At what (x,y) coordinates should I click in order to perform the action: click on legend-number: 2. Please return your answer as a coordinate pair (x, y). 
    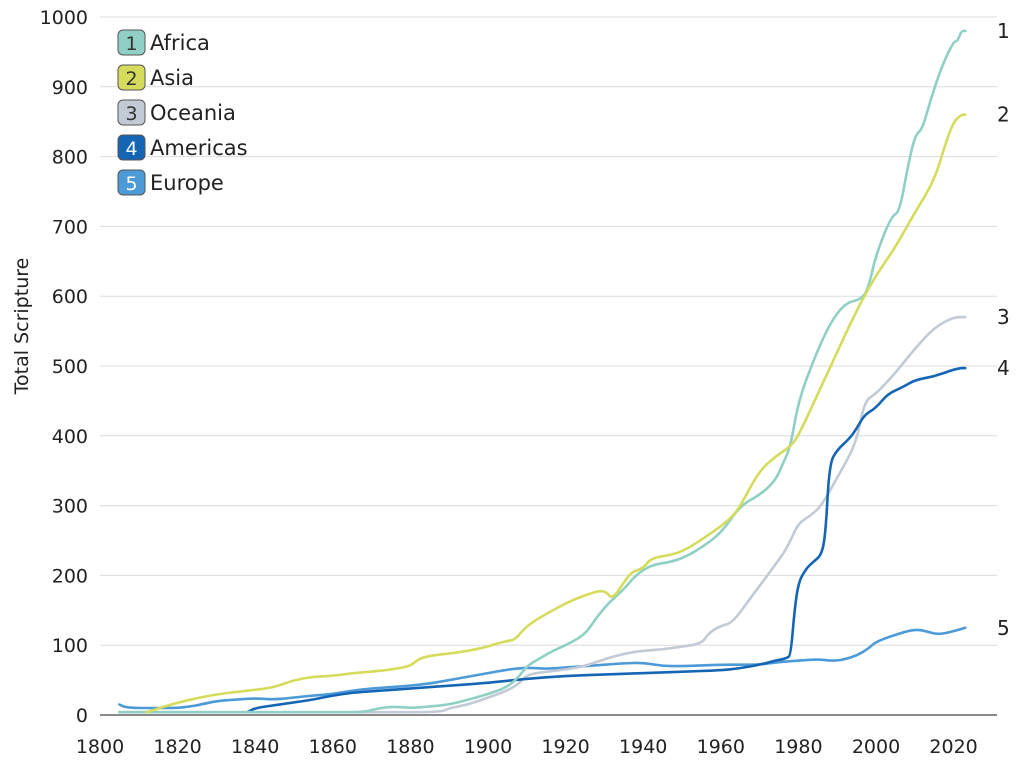
    Looking at the image, I should click on (131, 79).